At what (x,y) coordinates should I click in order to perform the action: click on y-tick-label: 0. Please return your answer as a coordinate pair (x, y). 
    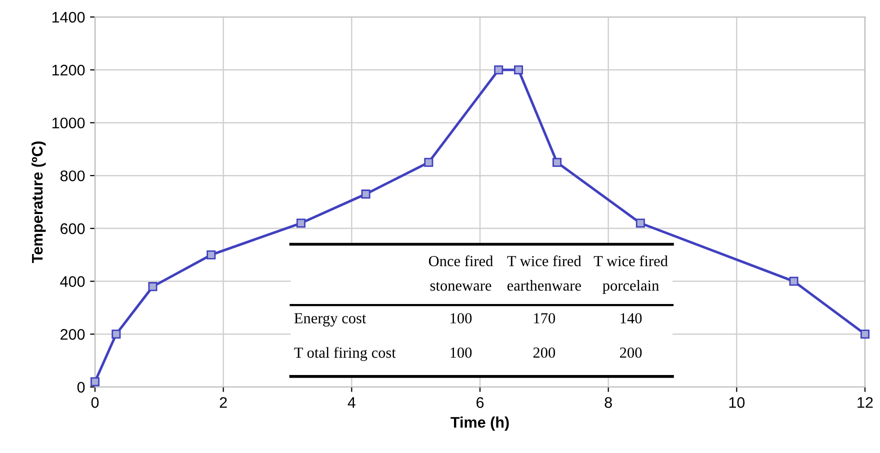
    Looking at the image, I should click on (81, 387).